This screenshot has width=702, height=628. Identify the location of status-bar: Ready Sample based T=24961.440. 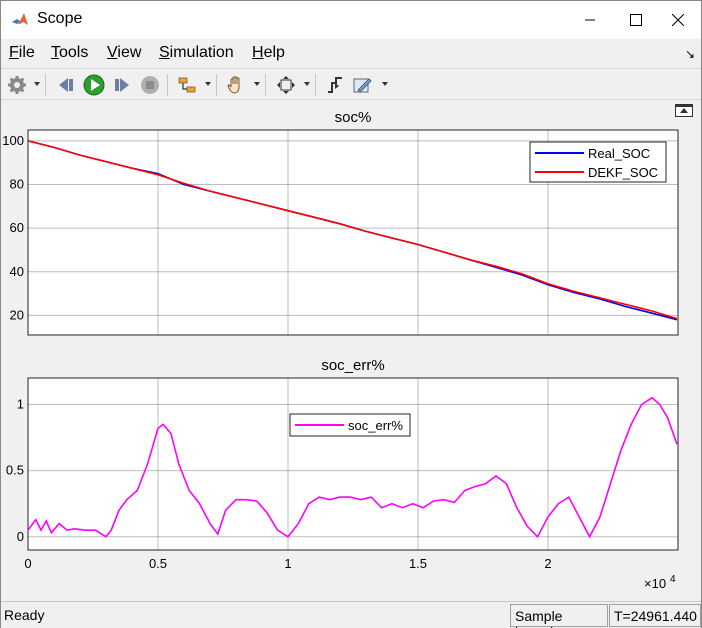
(351, 614).